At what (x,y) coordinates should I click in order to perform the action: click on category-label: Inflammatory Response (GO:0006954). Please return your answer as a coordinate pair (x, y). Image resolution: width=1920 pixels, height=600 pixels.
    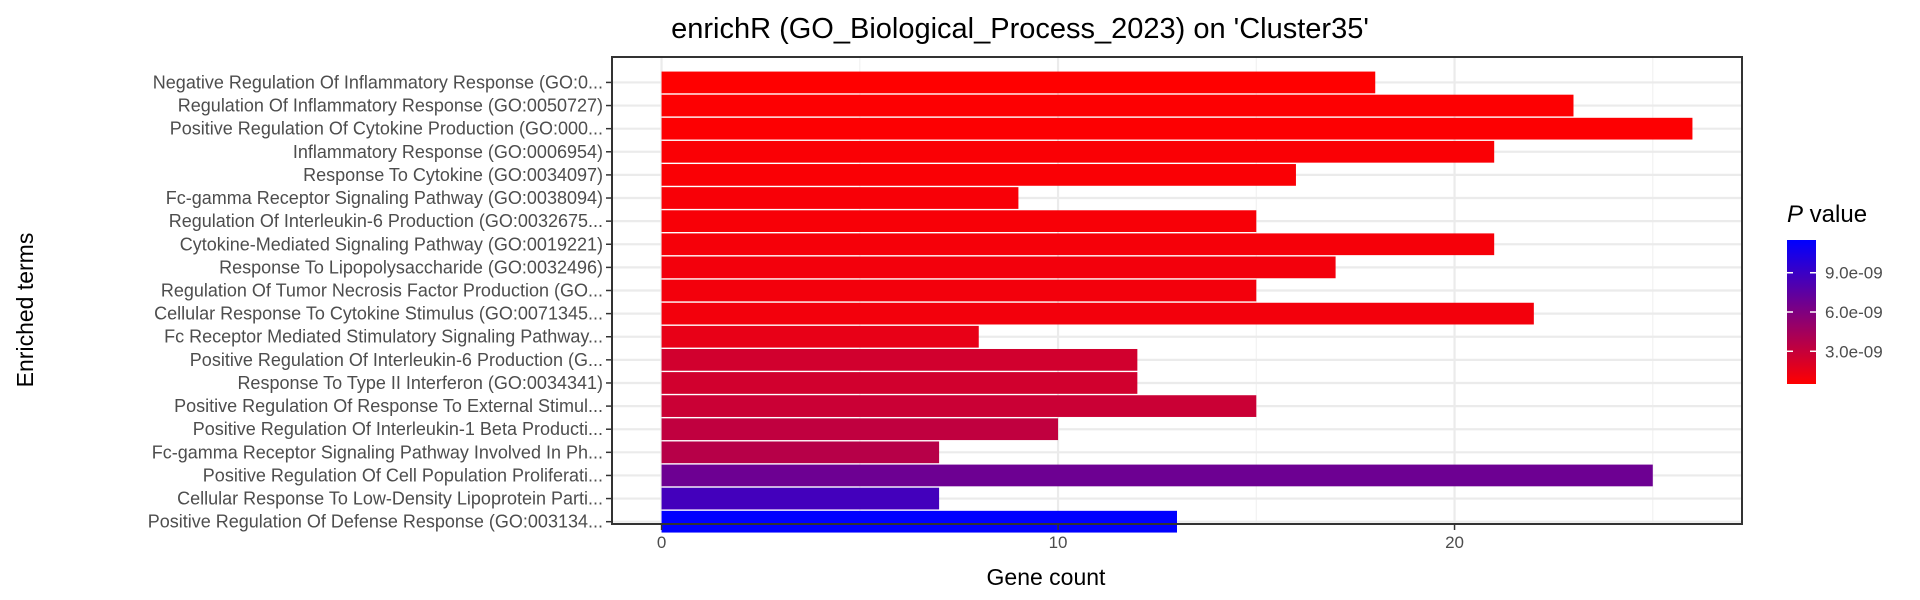
    Looking at the image, I should click on (448, 152).